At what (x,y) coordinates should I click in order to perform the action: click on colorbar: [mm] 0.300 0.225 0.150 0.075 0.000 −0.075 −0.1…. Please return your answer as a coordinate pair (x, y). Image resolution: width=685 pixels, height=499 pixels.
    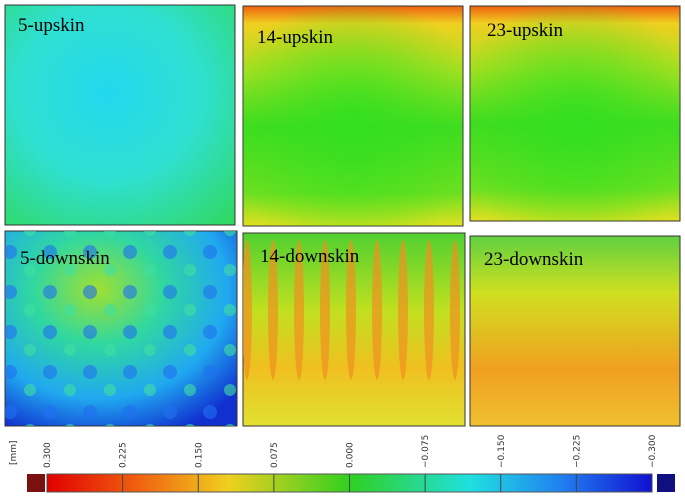
    Looking at the image, I should click on (342, 463).